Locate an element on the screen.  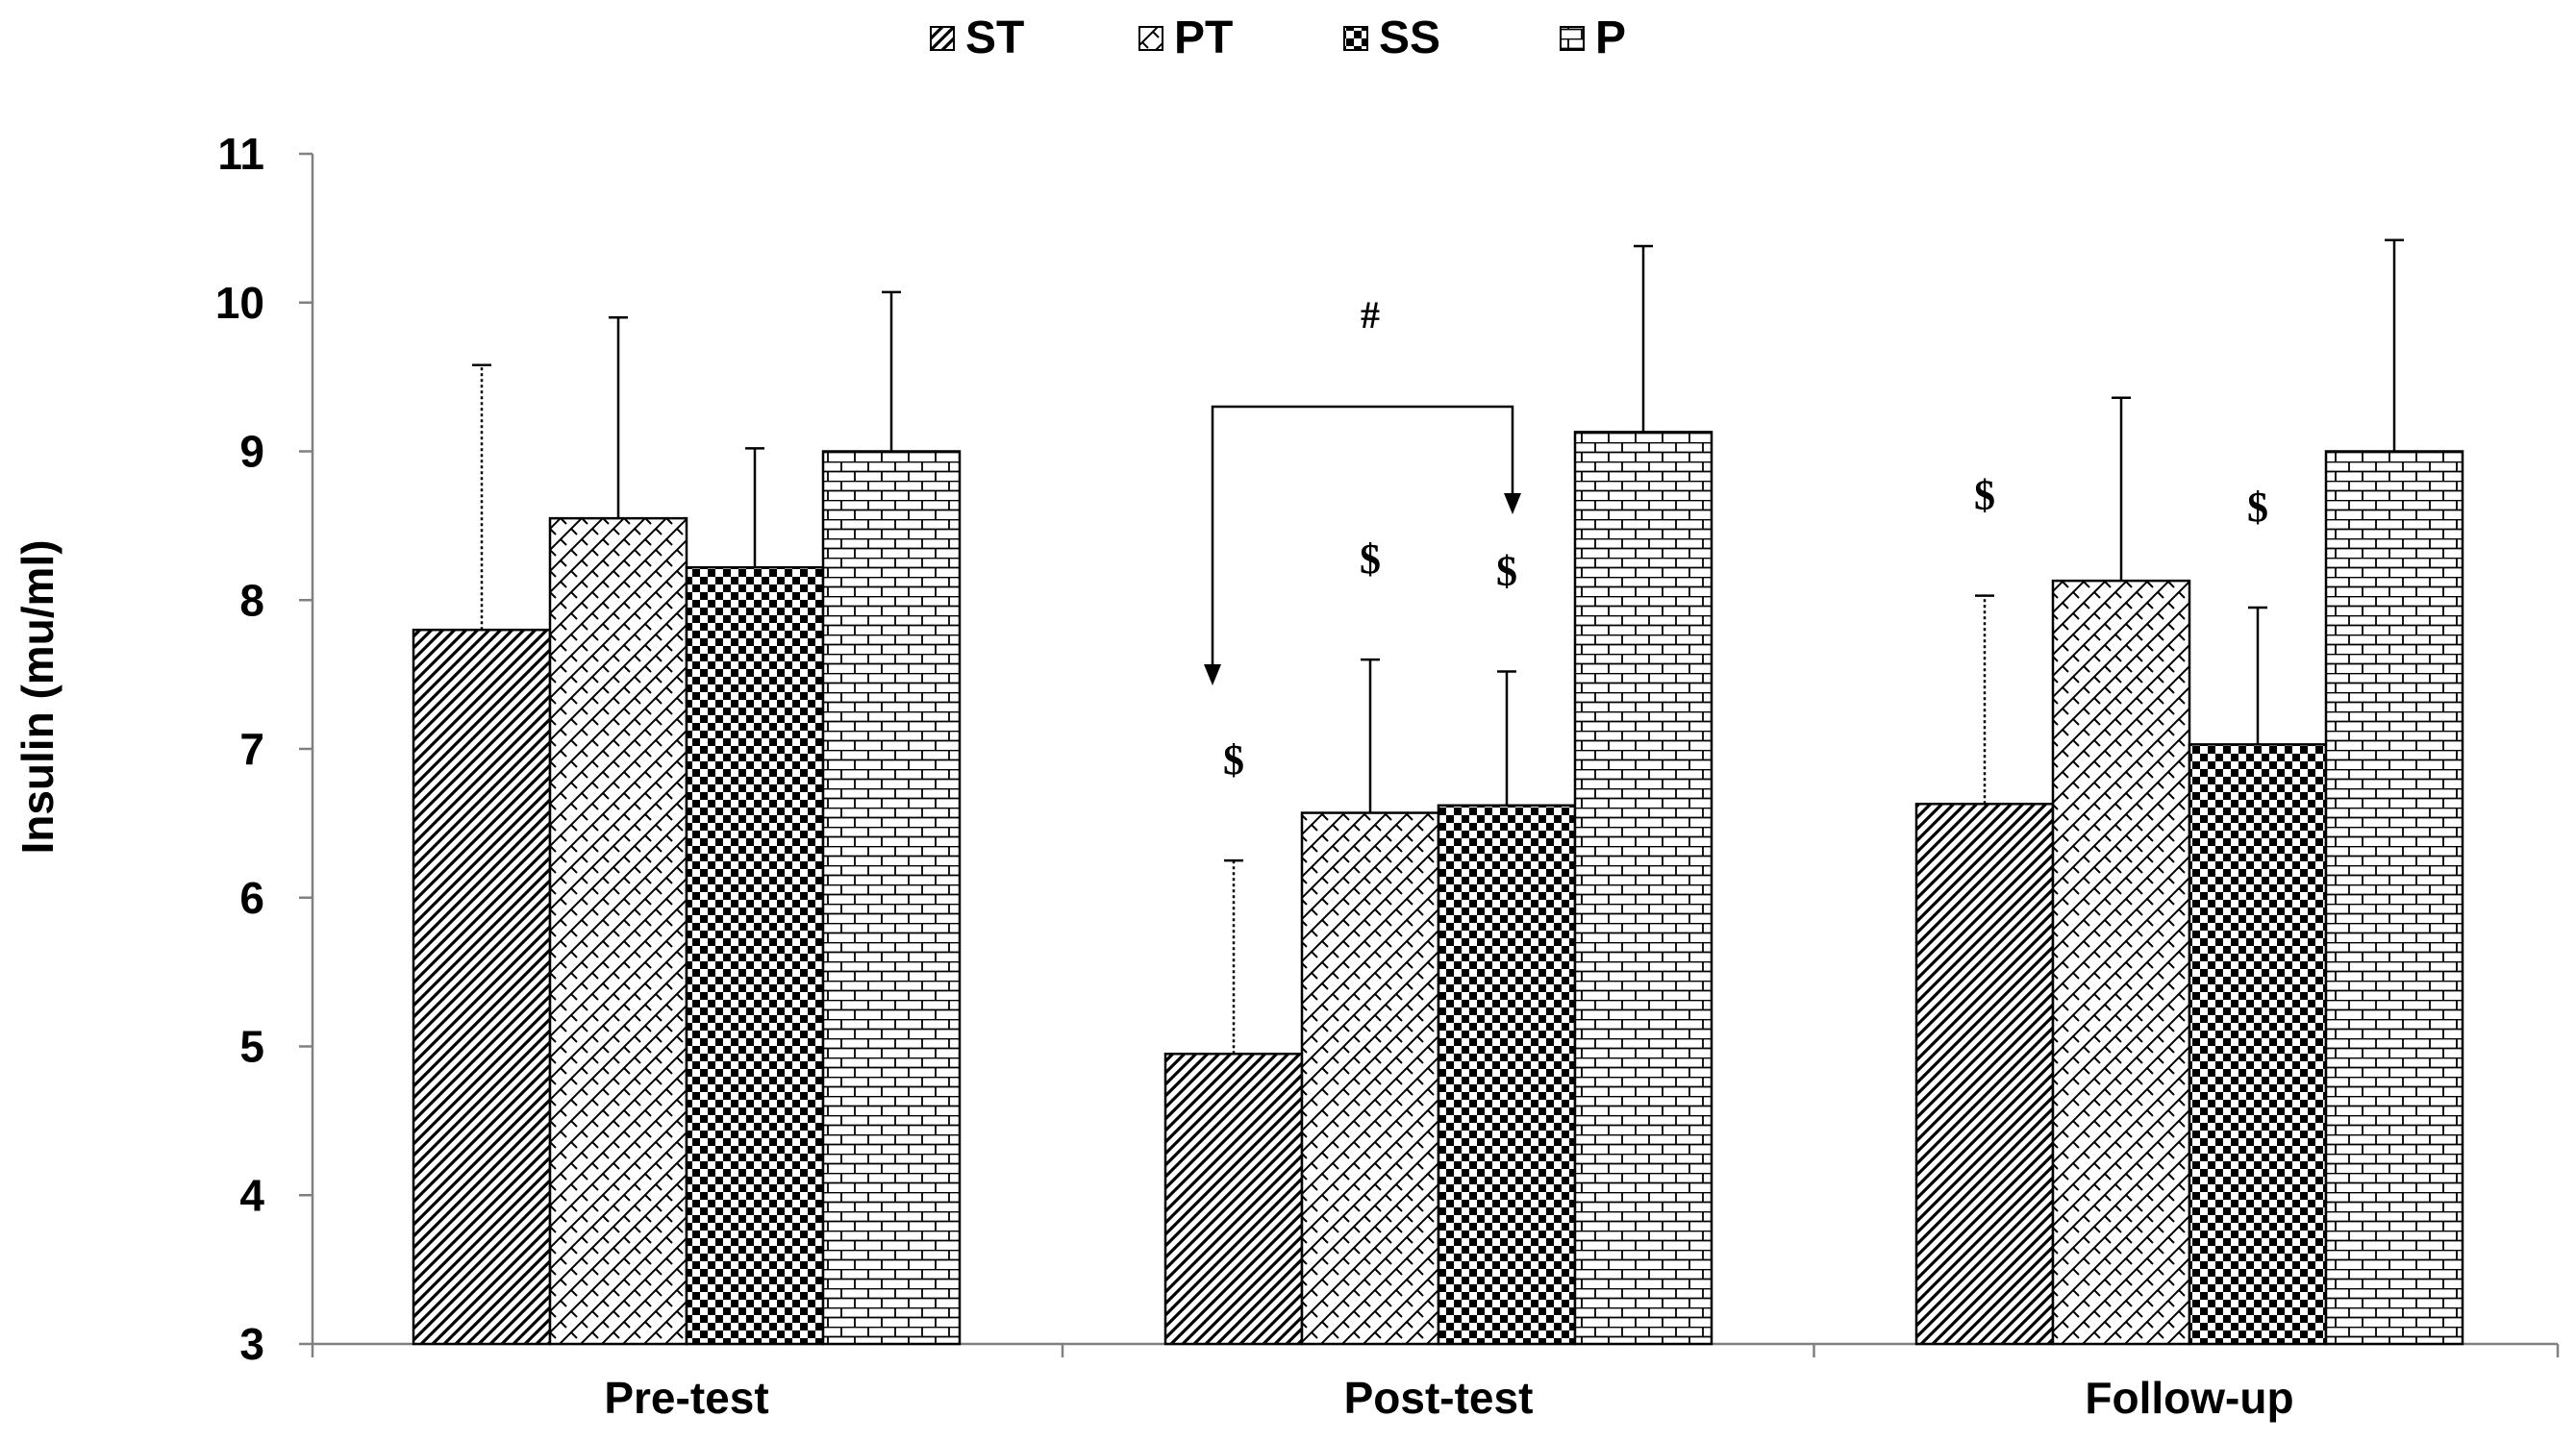
y-tick-label: 11 is located at coordinates (240, 154).